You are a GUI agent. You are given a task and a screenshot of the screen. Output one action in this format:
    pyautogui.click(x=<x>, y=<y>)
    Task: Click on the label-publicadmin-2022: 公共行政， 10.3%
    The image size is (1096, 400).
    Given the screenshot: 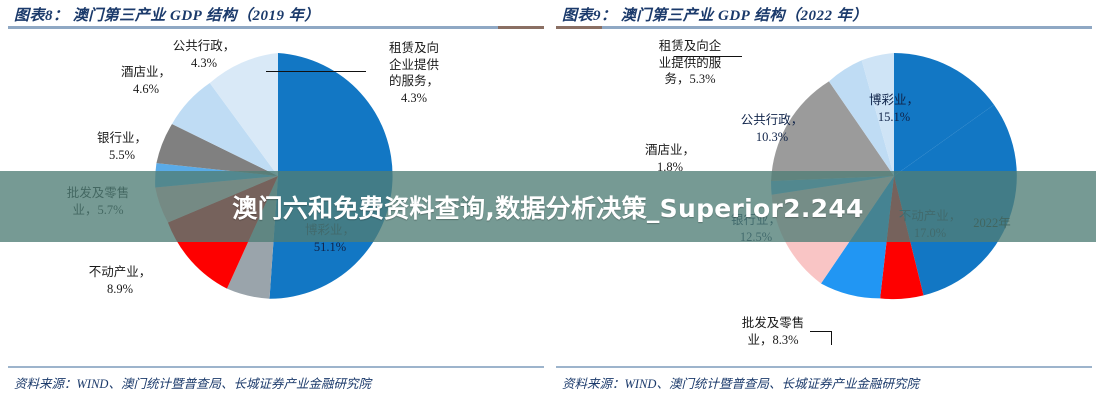 What is the action you would take?
    pyautogui.click(x=772, y=128)
    